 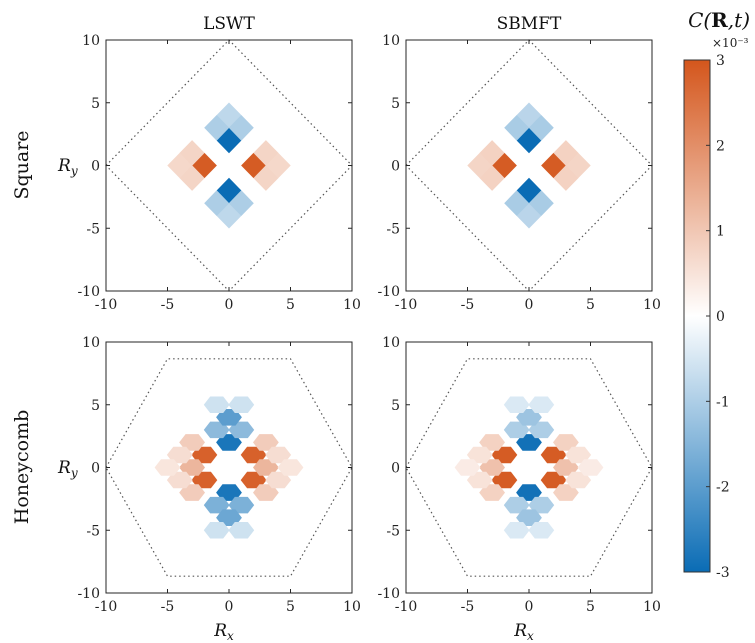 I want to click on x-axis-label-right: Rx, so click(x=523, y=632).